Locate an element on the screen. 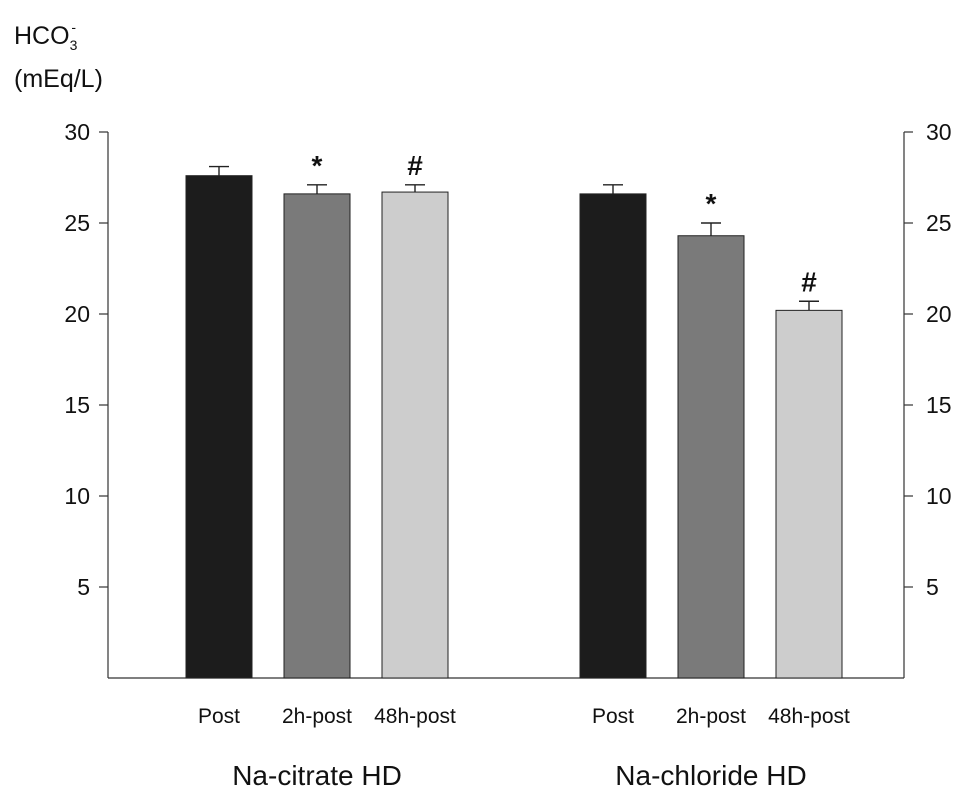  y-tick-label-right: 30 is located at coordinates (939, 132).